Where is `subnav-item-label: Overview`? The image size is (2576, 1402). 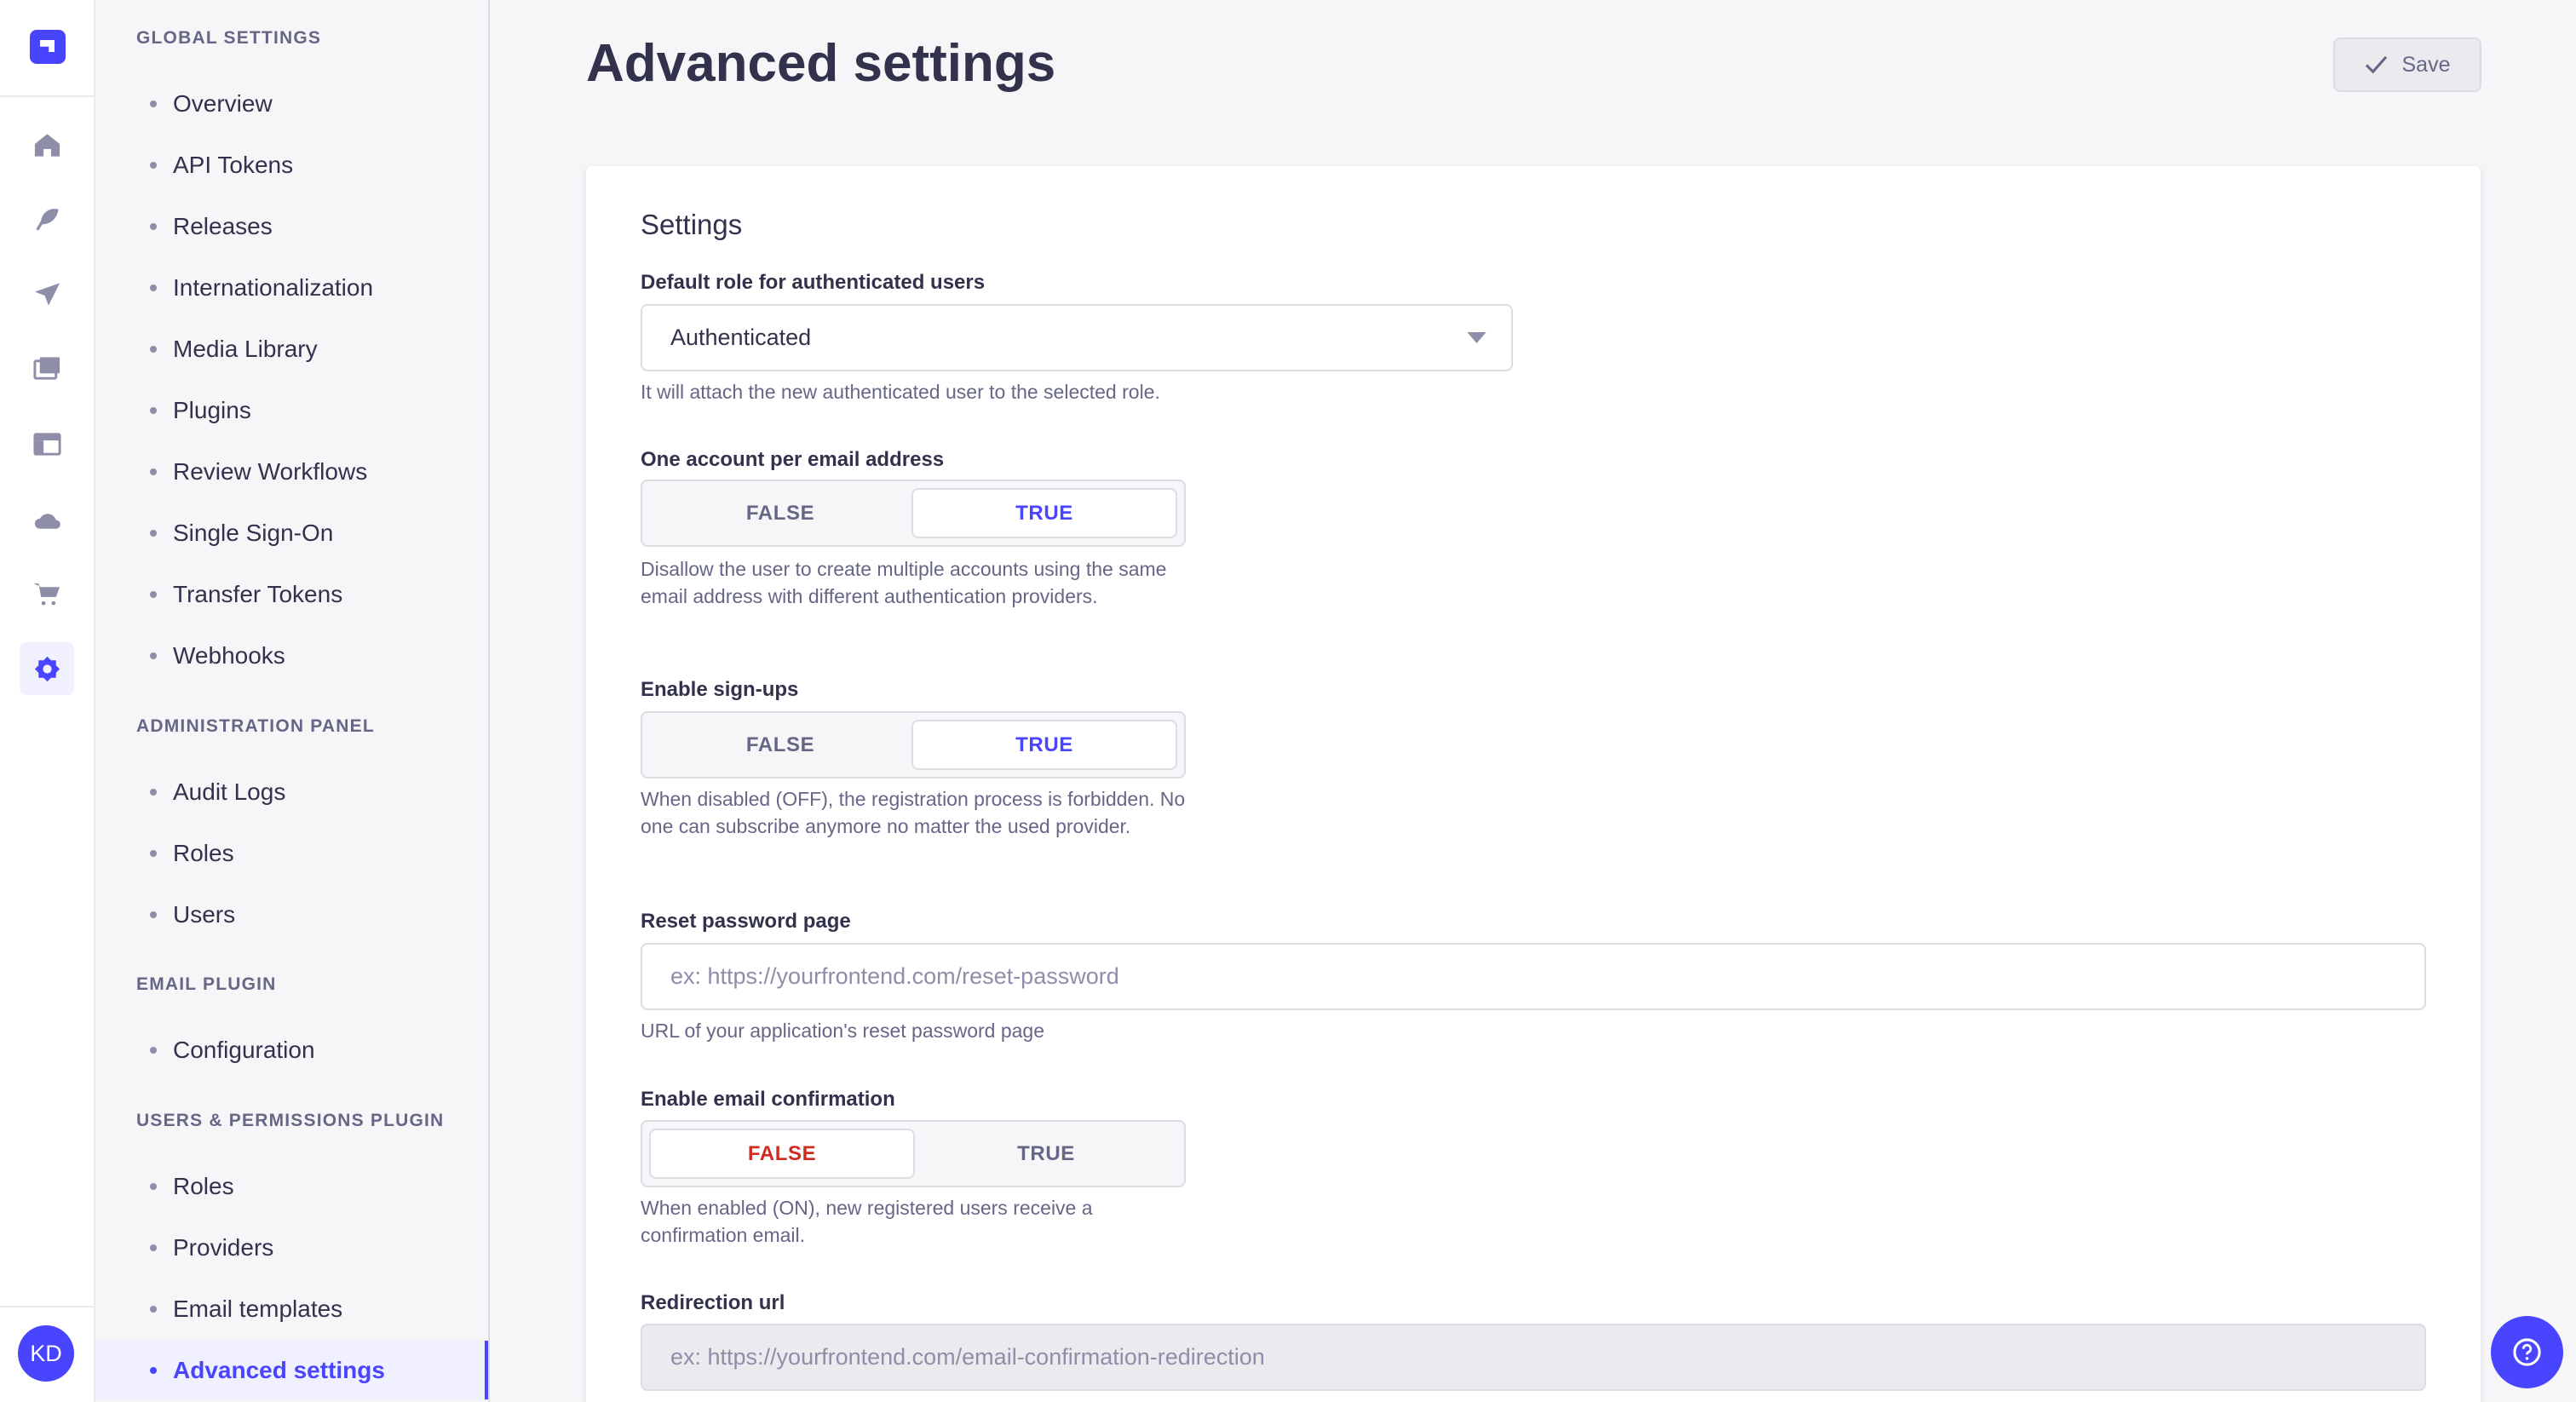
subnav-item-label: Overview is located at coordinates (223, 103).